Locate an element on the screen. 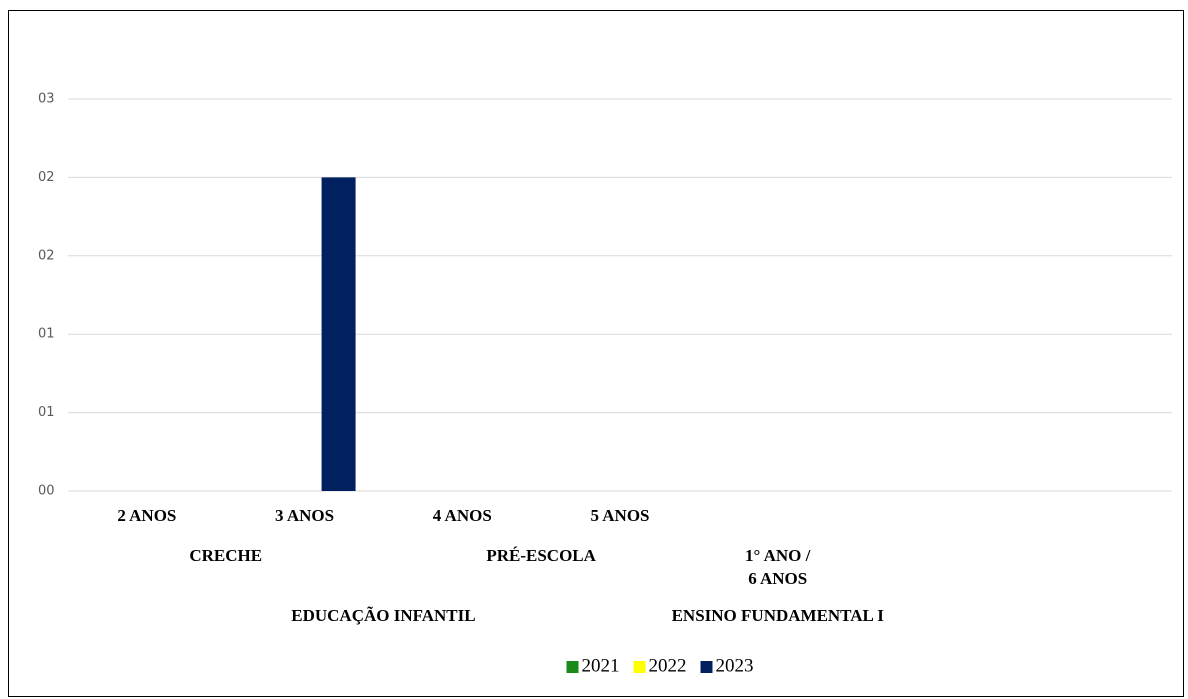 This screenshot has width=1188, height=699. x-group-label: EDUCAÇÃO INFANTIL is located at coordinates (383, 615).